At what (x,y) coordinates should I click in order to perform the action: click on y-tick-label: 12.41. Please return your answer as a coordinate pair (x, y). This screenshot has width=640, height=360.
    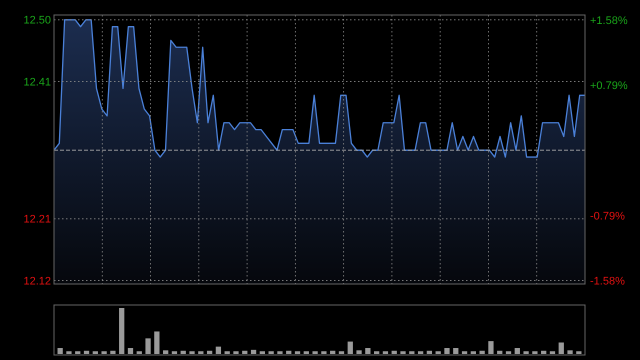
    Looking at the image, I should click on (37, 82).